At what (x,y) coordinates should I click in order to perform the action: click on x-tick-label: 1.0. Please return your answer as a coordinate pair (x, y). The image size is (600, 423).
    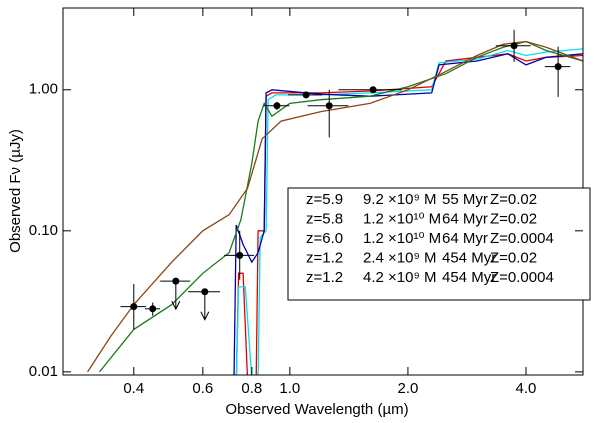
    Looking at the image, I should click on (289, 388).